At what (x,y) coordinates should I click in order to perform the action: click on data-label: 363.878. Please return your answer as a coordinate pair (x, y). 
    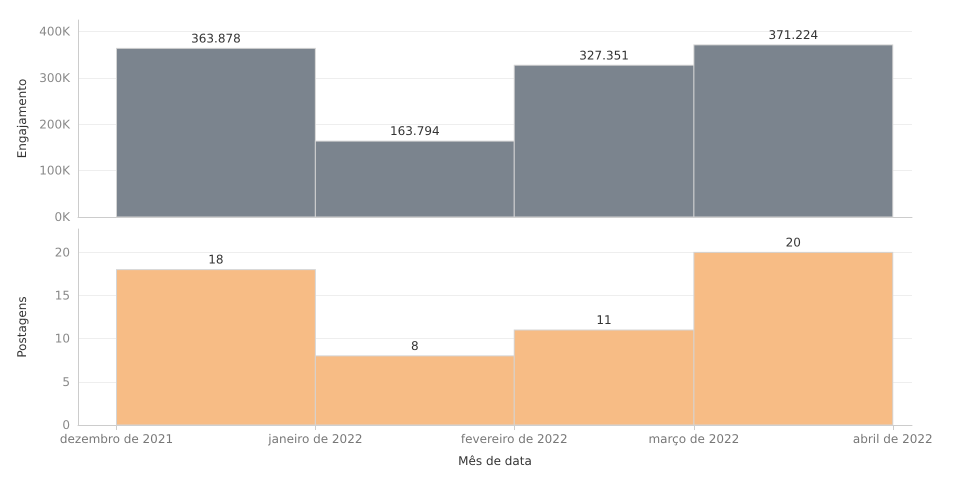
    Looking at the image, I should click on (216, 38).